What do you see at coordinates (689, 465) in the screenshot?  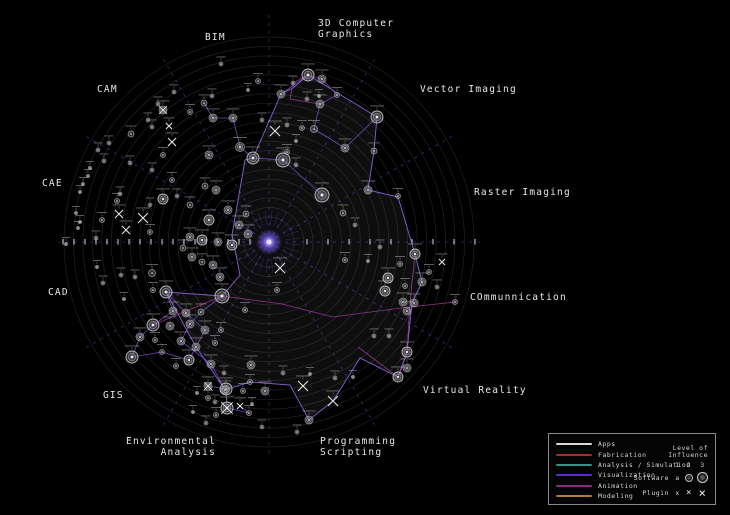 I see `level-2-label: 2` at bounding box center [689, 465].